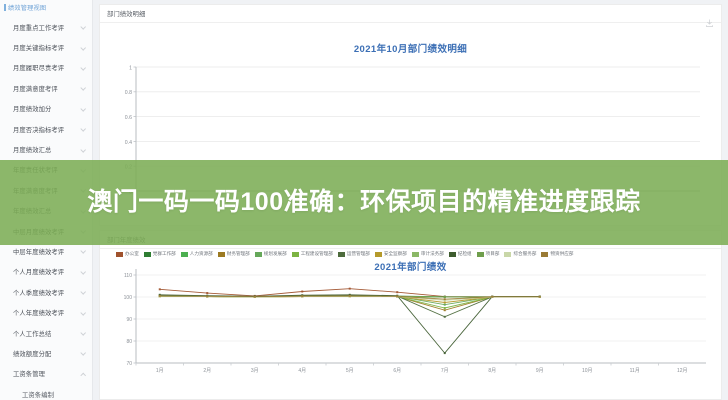 This screenshot has height=400, width=728. What do you see at coordinates (130, 68) in the screenshot?
I see `svg-text: 1` at bounding box center [130, 68].